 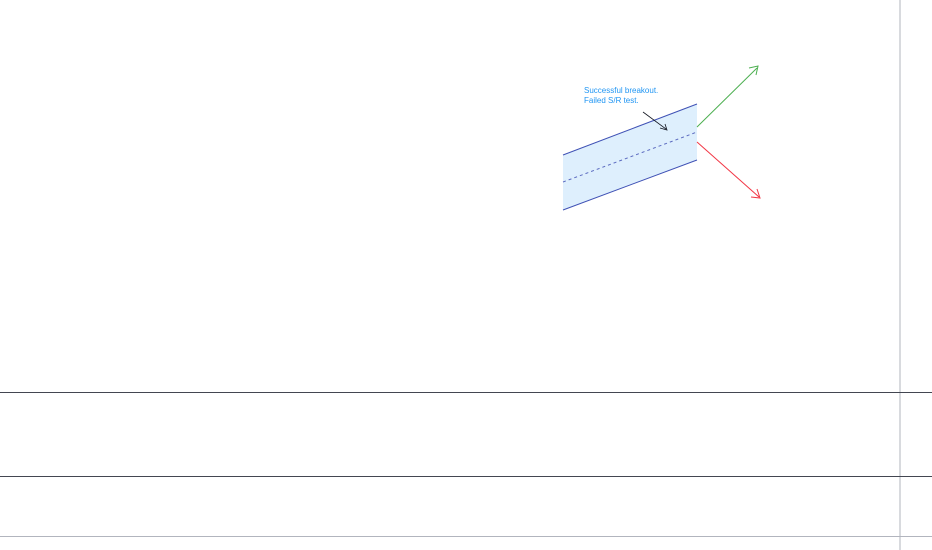 I want to click on channel-top, so click(x=630, y=129).